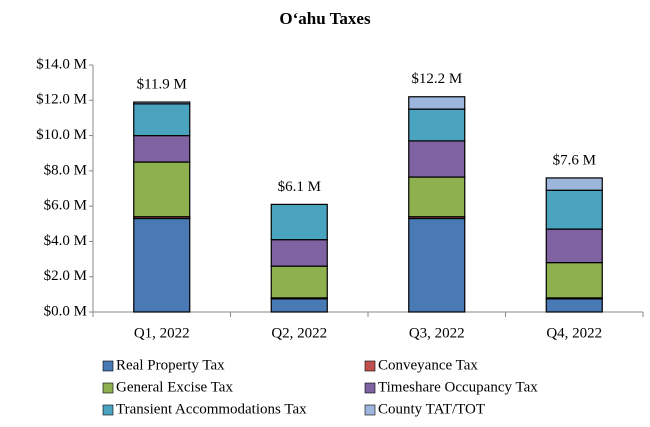  I want to click on y-tick-label: $14.0 M, so click(61, 64).